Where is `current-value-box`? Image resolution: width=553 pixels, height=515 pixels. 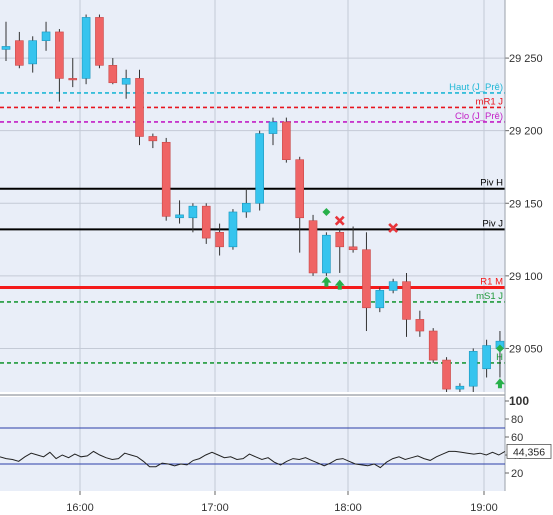
current-value-box is located at coordinates (529, 451).